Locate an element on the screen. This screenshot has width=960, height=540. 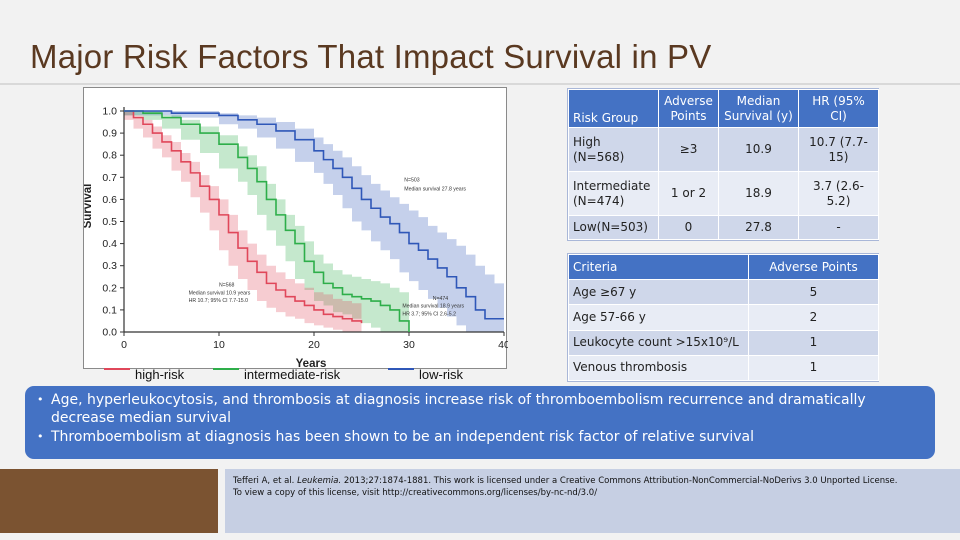
table-cell: 10.7 (7.7-15) is located at coordinates (838, 149).